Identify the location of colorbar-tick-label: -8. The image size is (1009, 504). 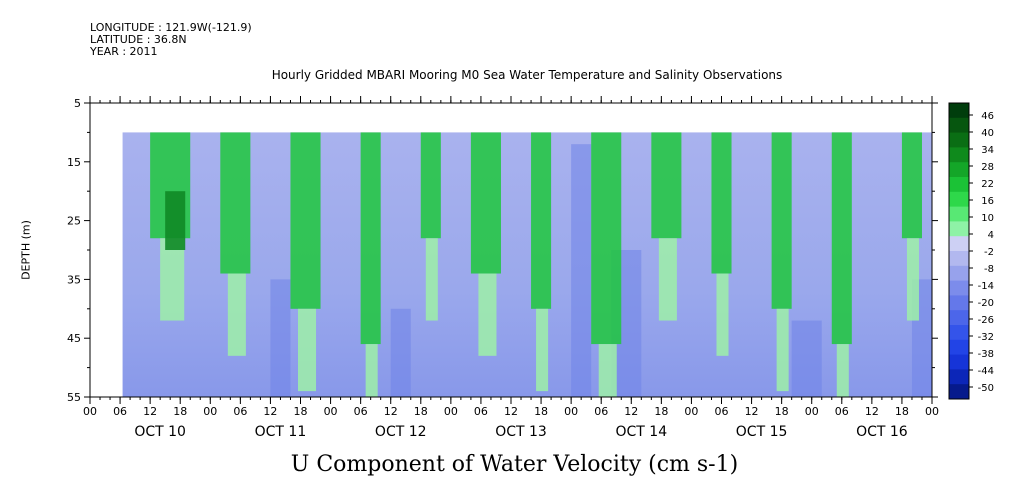
(989, 269).